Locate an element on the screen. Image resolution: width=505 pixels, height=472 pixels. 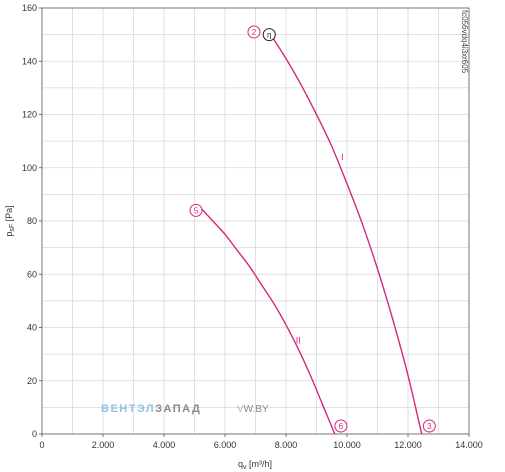
x-tick-label: 10.000 is located at coordinates (347, 445).